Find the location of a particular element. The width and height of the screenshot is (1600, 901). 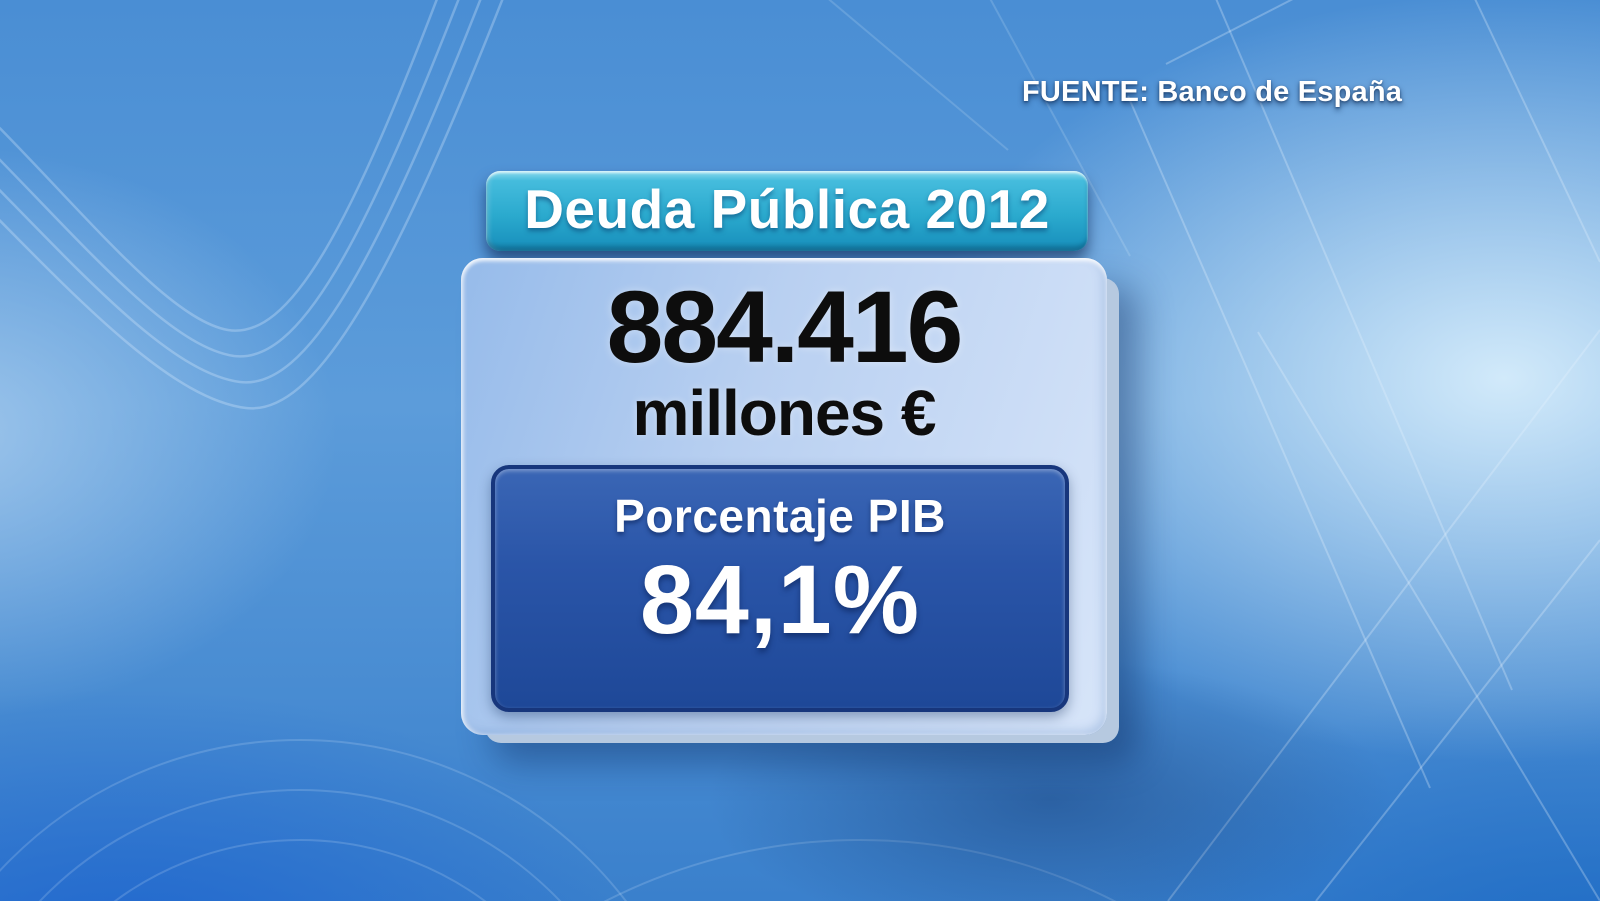

pib-label: Porcentaje PIB is located at coordinates (780, 516).